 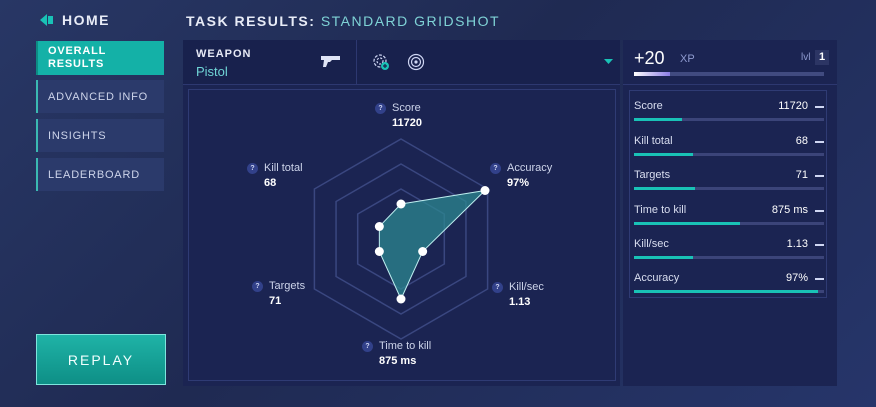 What do you see at coordinates (275, 301) in the screenshot?
I see `radar-axis-value: 71` at bounding box center [275, 301].